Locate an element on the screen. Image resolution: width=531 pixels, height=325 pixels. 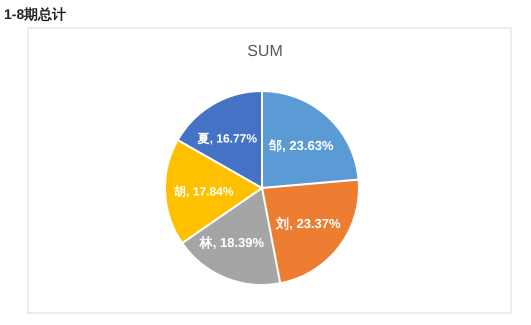
slice-label: 刘, 23.37% is located at coordinates (308, 224).